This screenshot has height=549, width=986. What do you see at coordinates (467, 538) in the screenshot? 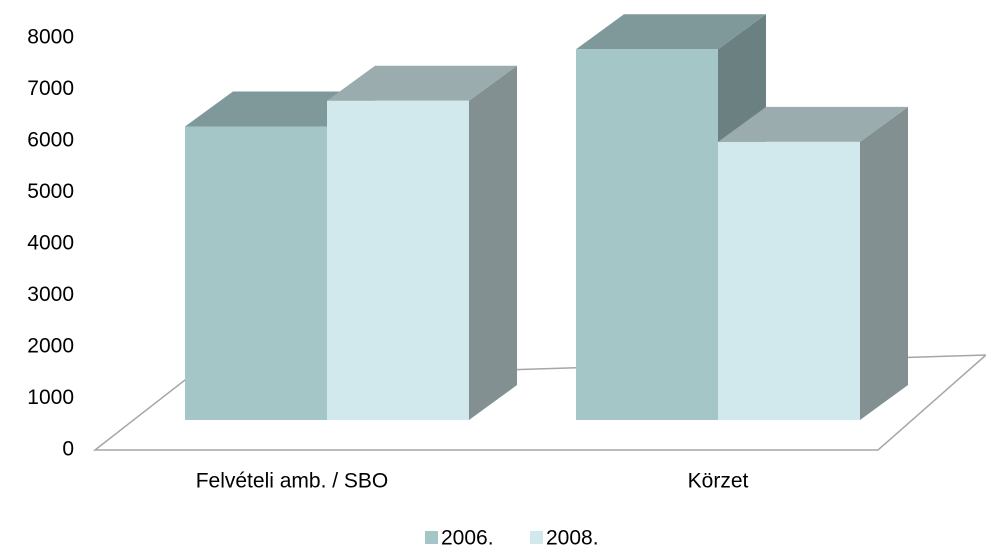
I see `legend-label: 2006.` at bounding box center [467, 538].